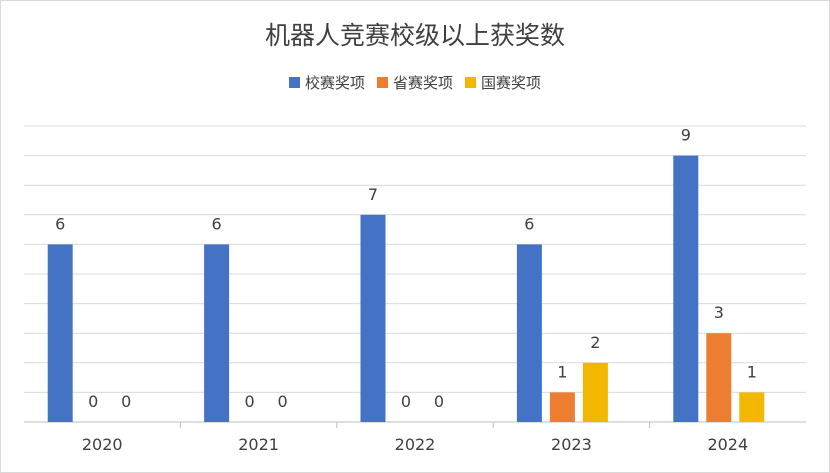 The image size is (830, 473). Describe the element at coordinates (415, 444) in the screenshot. I see `x-tick-label: 2022` at that location.